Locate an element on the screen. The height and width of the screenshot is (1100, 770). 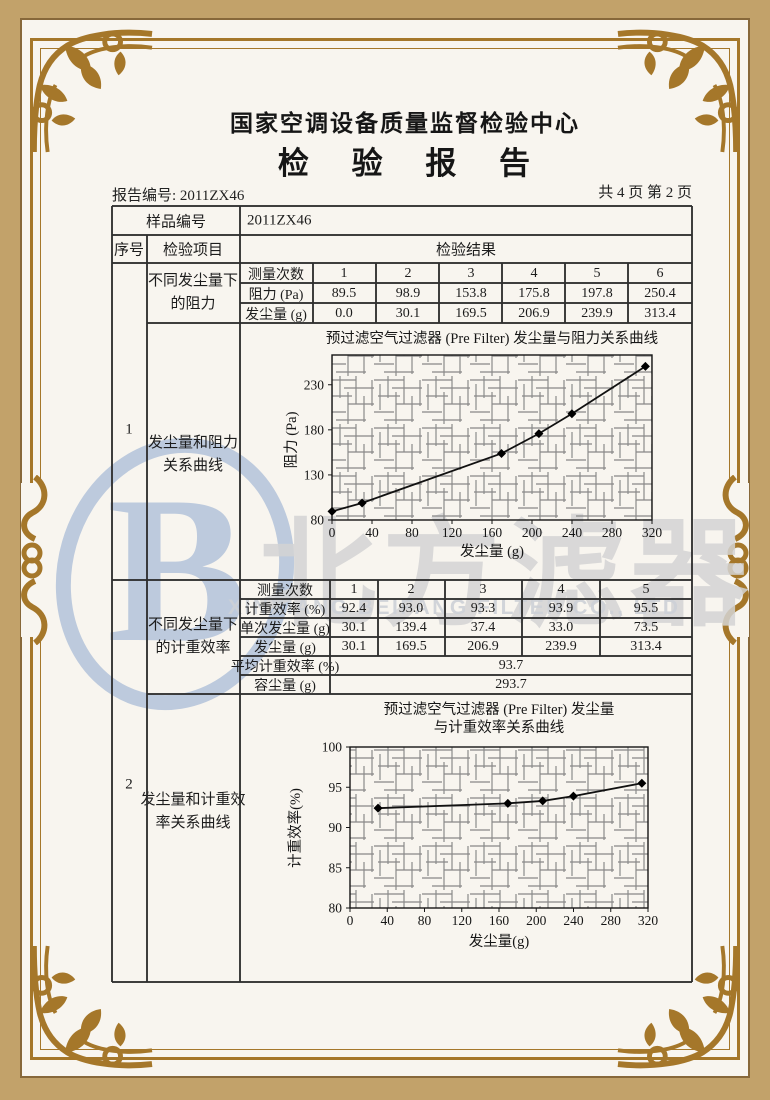
chart-title: 预过滤空气过滤器 (Pre Filter) 发尘量与阻力关系曲线 is located at coordinates (492, 338).